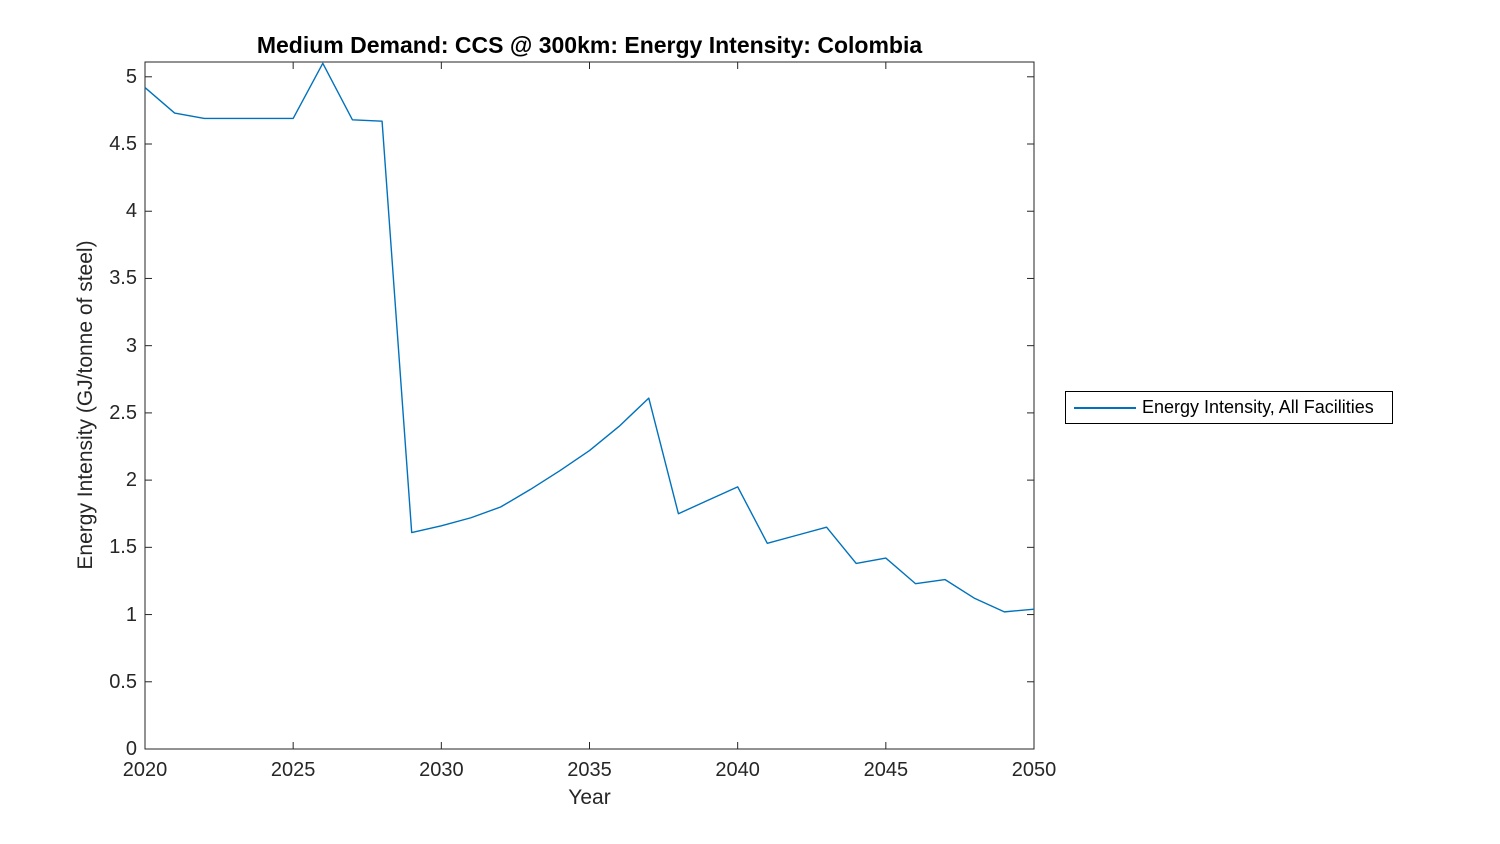  What do you see at coordinates (737, 770) in the screenshot?
I see `x-tick-label: 2040` at bounding box center [737, 770].